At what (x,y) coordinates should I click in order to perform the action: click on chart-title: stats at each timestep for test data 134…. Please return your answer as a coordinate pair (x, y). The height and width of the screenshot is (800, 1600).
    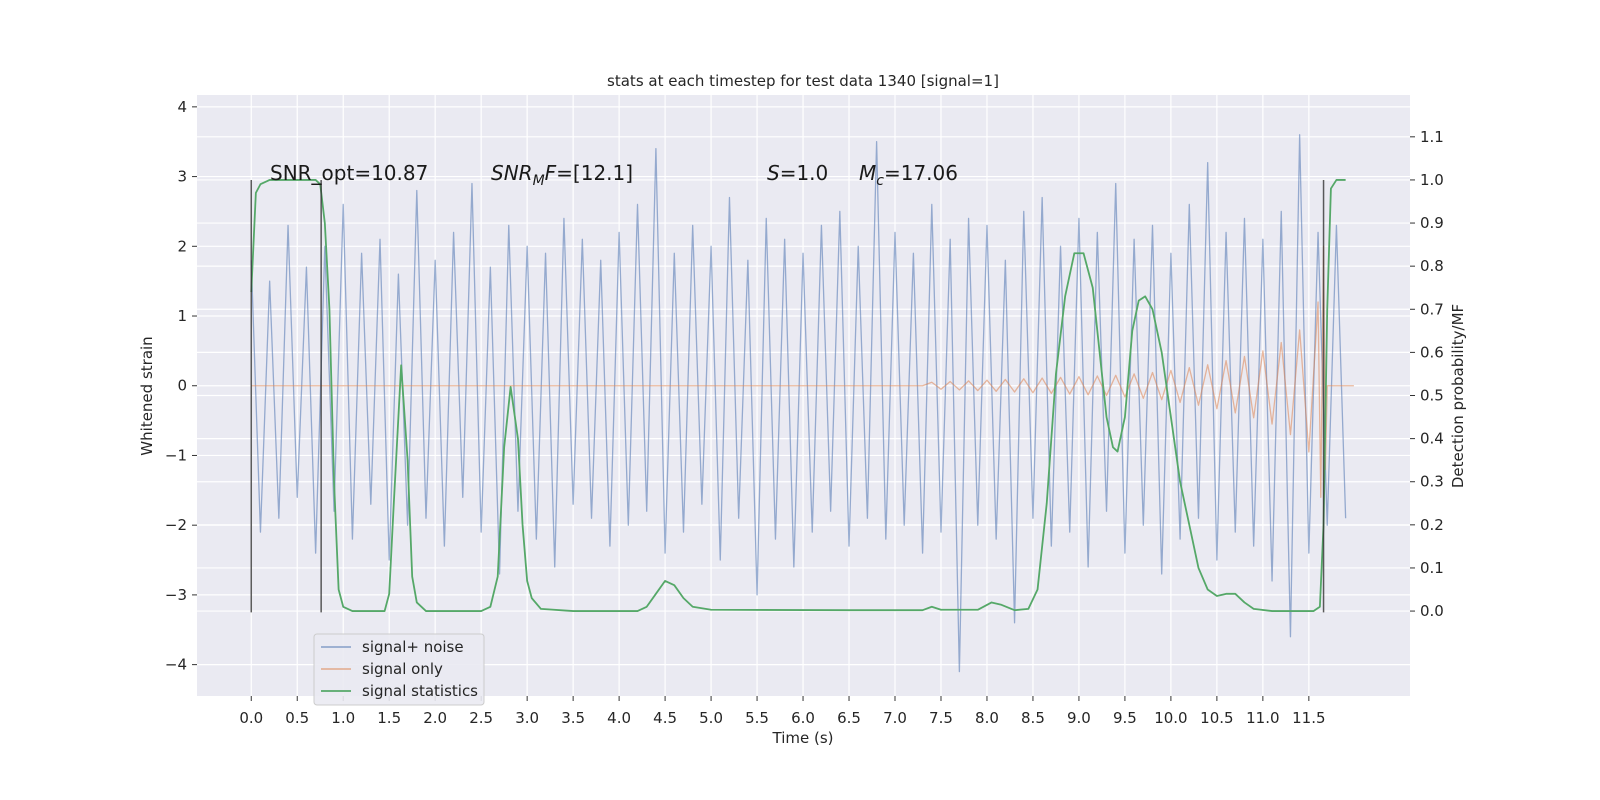
    Looking at the image, I should click on (803, 81).